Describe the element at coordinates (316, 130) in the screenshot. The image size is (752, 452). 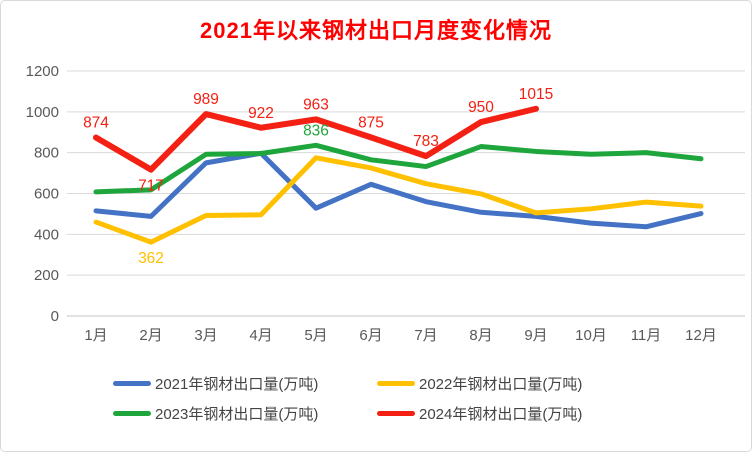
I see `data-label: 836` at that location.